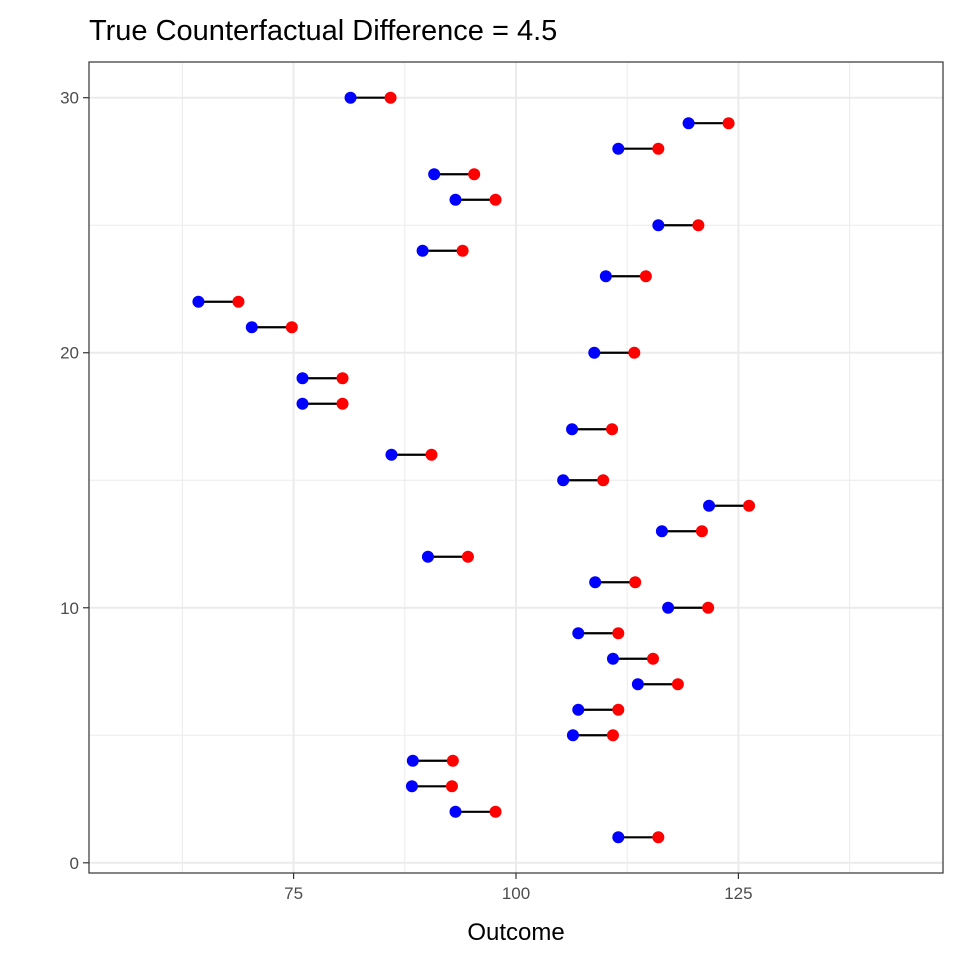  Describe the element at coordinates (738, 893) in the screenshot. I see `x-tick-label: 125` at that location.